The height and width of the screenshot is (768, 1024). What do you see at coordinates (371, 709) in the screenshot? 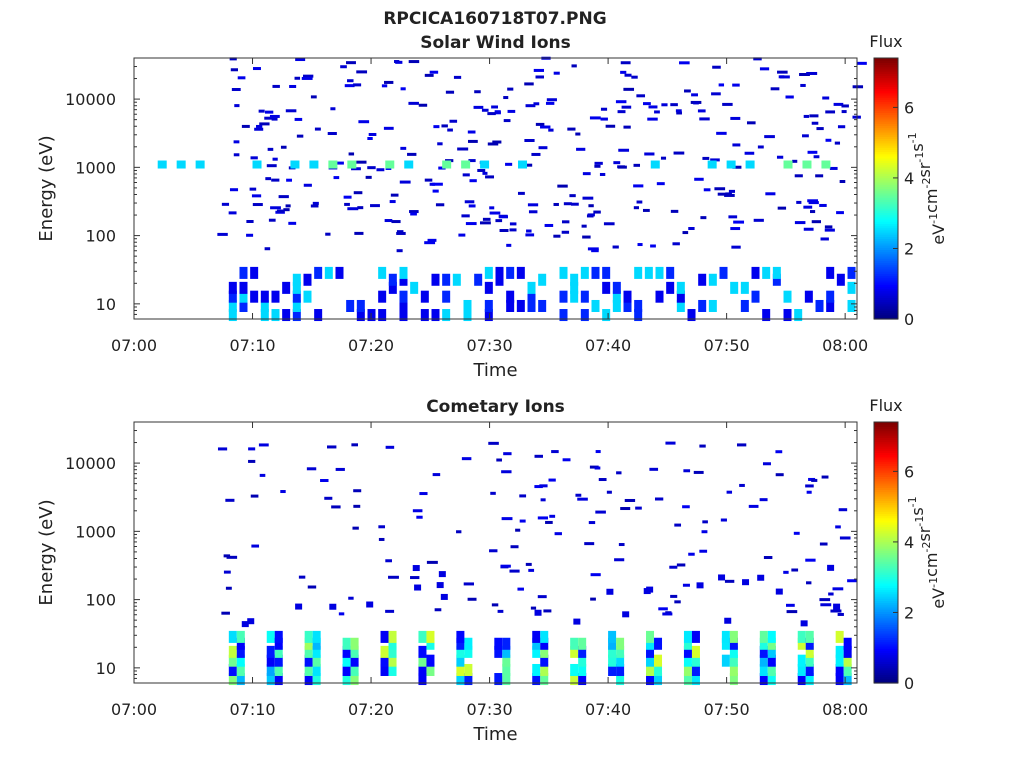
I see `x-tick-label: 07:20` at bounding box center [371, 709].